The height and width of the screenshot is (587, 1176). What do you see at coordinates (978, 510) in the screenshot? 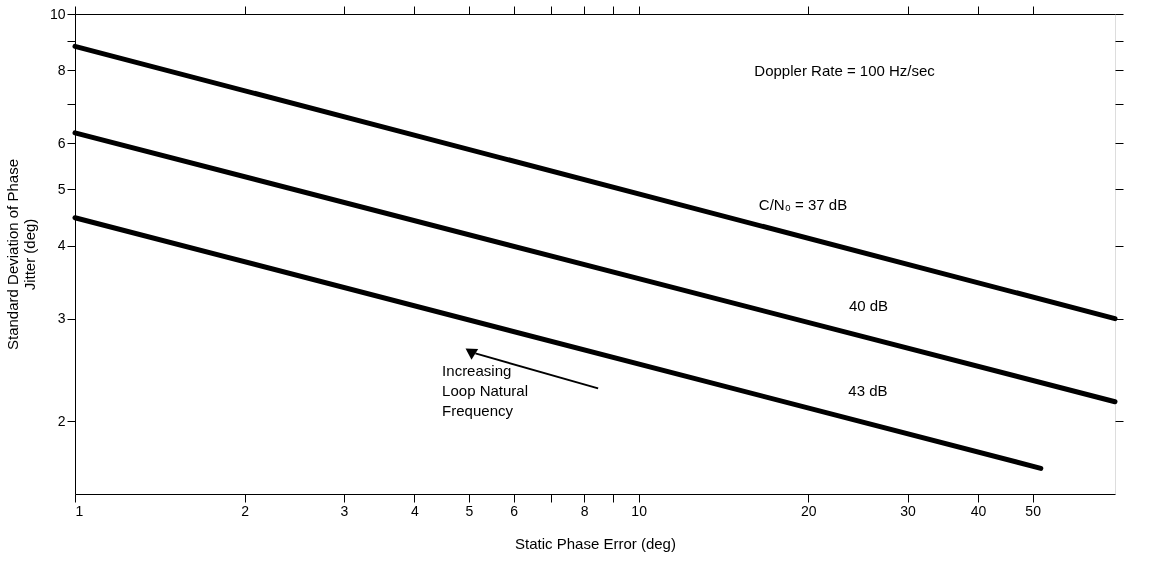
I see `x-tick-label: 40` at bounding box center [978, 510].